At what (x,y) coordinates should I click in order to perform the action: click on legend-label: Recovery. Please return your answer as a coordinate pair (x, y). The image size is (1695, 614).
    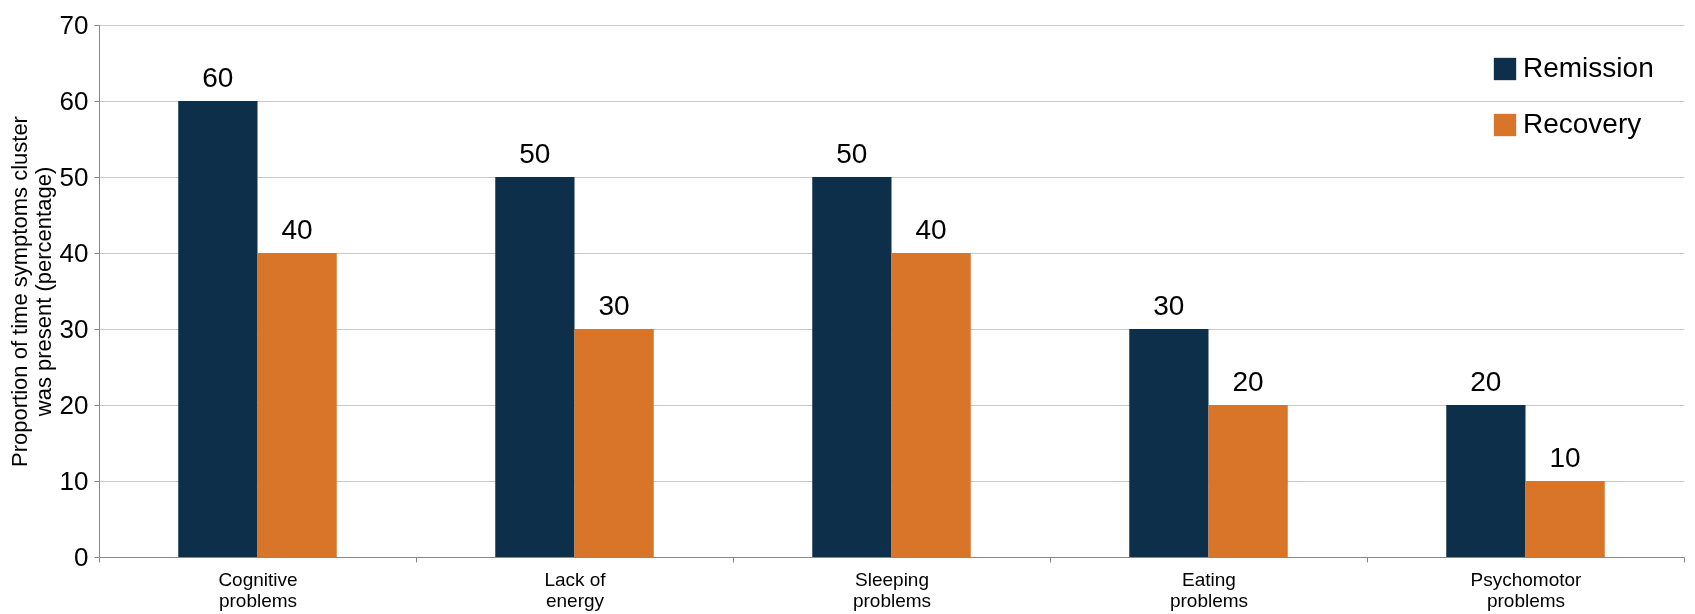
    Looking at the image, I should click on (1582, 123).